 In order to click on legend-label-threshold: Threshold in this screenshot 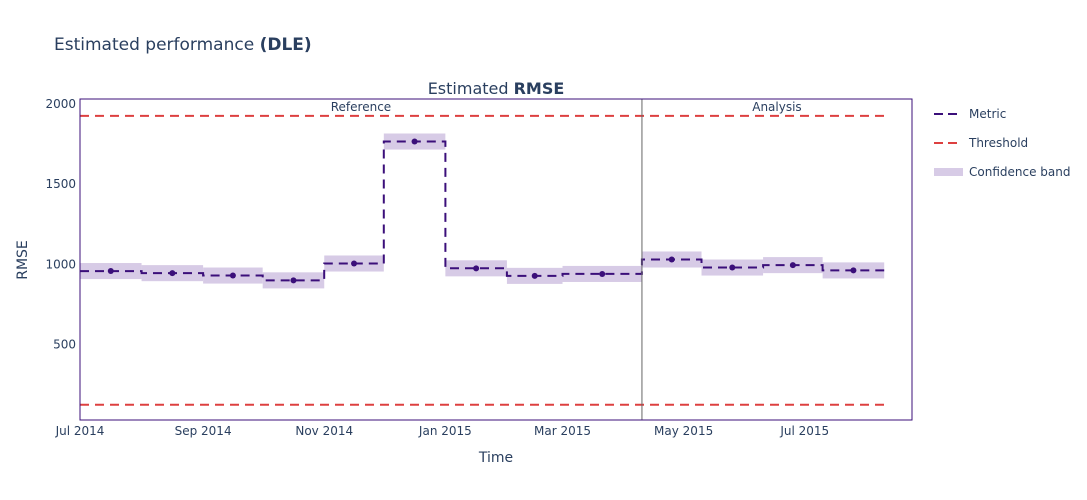, I will do `click(998, 143)`.